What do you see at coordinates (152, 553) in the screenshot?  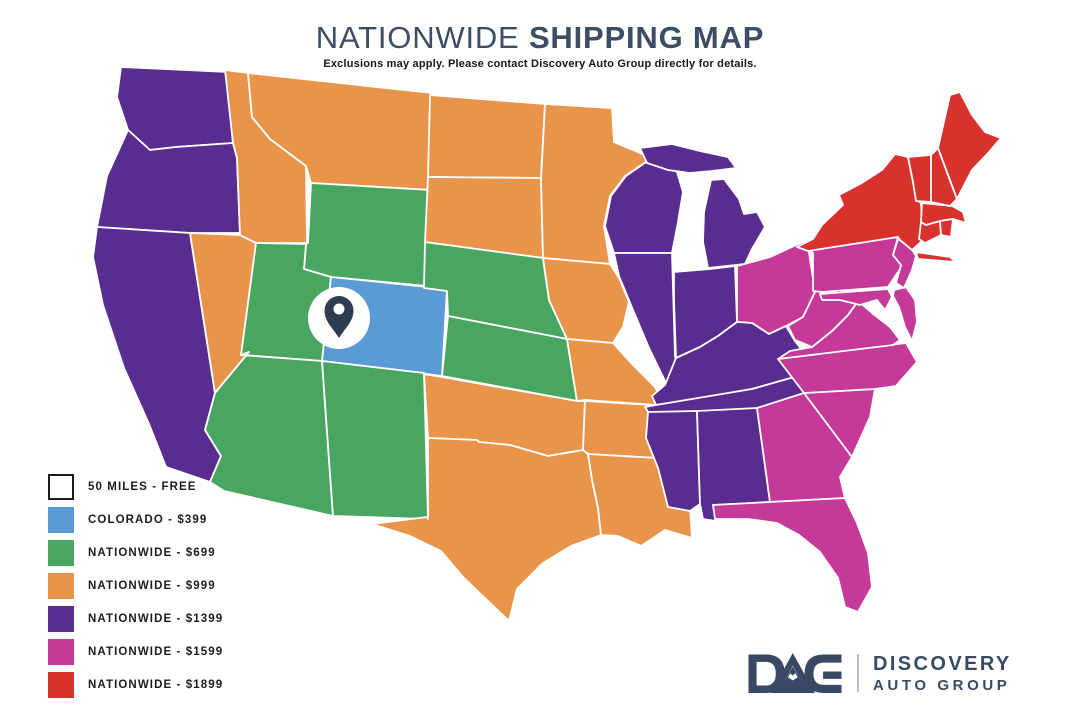 I see `legend-label: NATIONWIDE - $699` at bounding box center [152, 553].